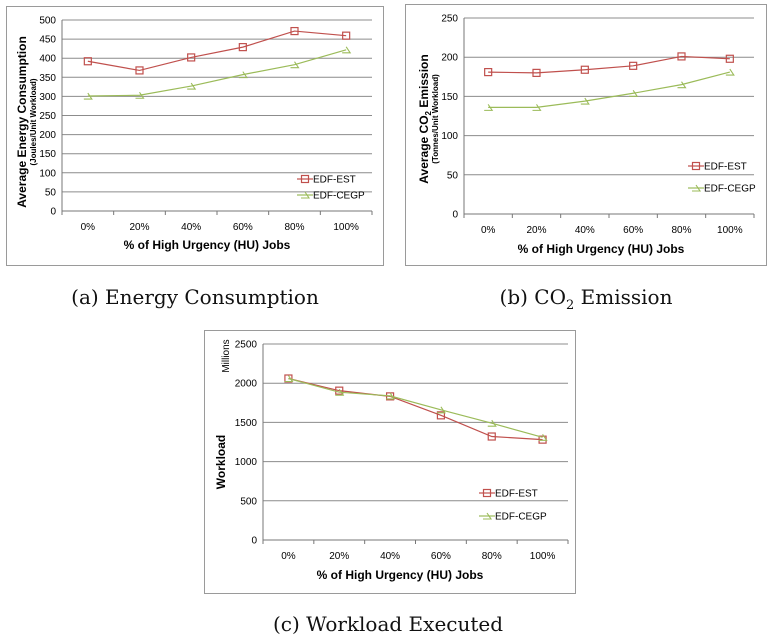 The width and height of the screenshot is (772, 640). What do you see at coordinates (428, 112) in the screenshot?
I see `y-axis-label-subscript: 2` at bounding box center [428, 112].